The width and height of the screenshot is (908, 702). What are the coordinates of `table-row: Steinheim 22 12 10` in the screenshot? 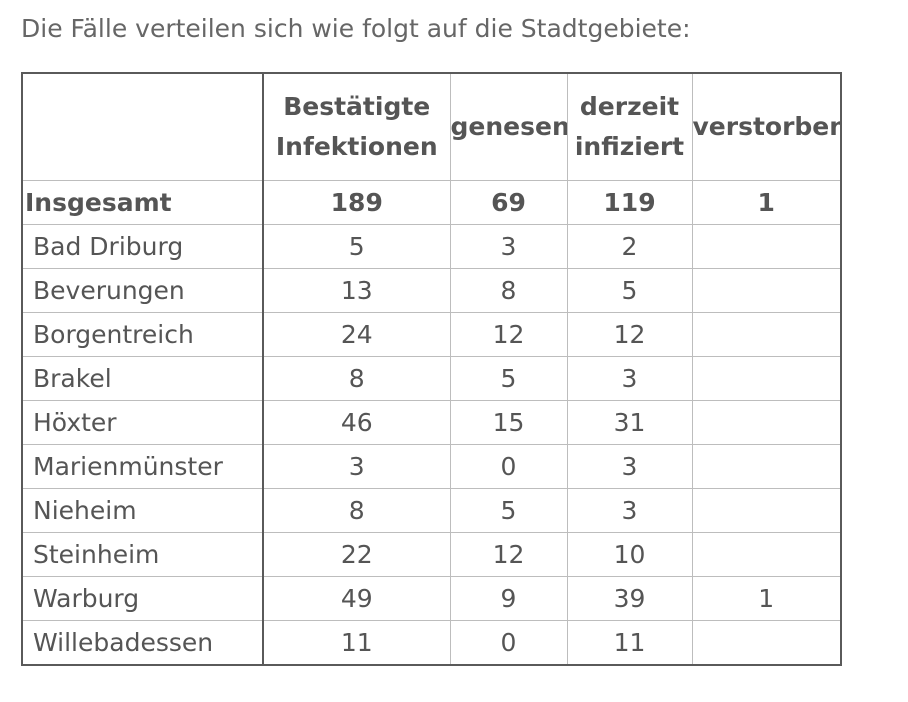 It's located at (431, 554).